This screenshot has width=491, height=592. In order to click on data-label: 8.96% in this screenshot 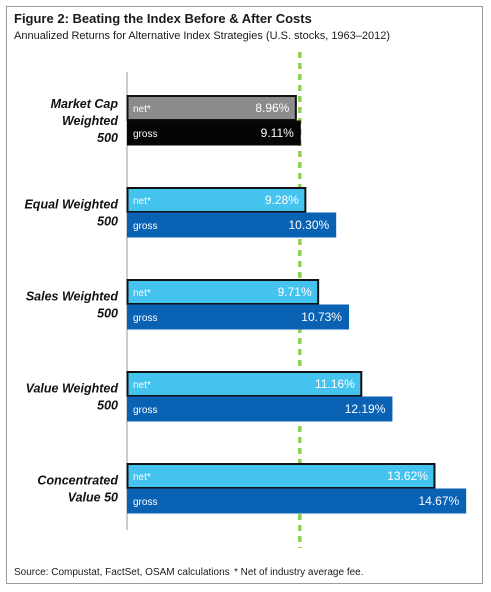, I will do `click(272, 108)`.